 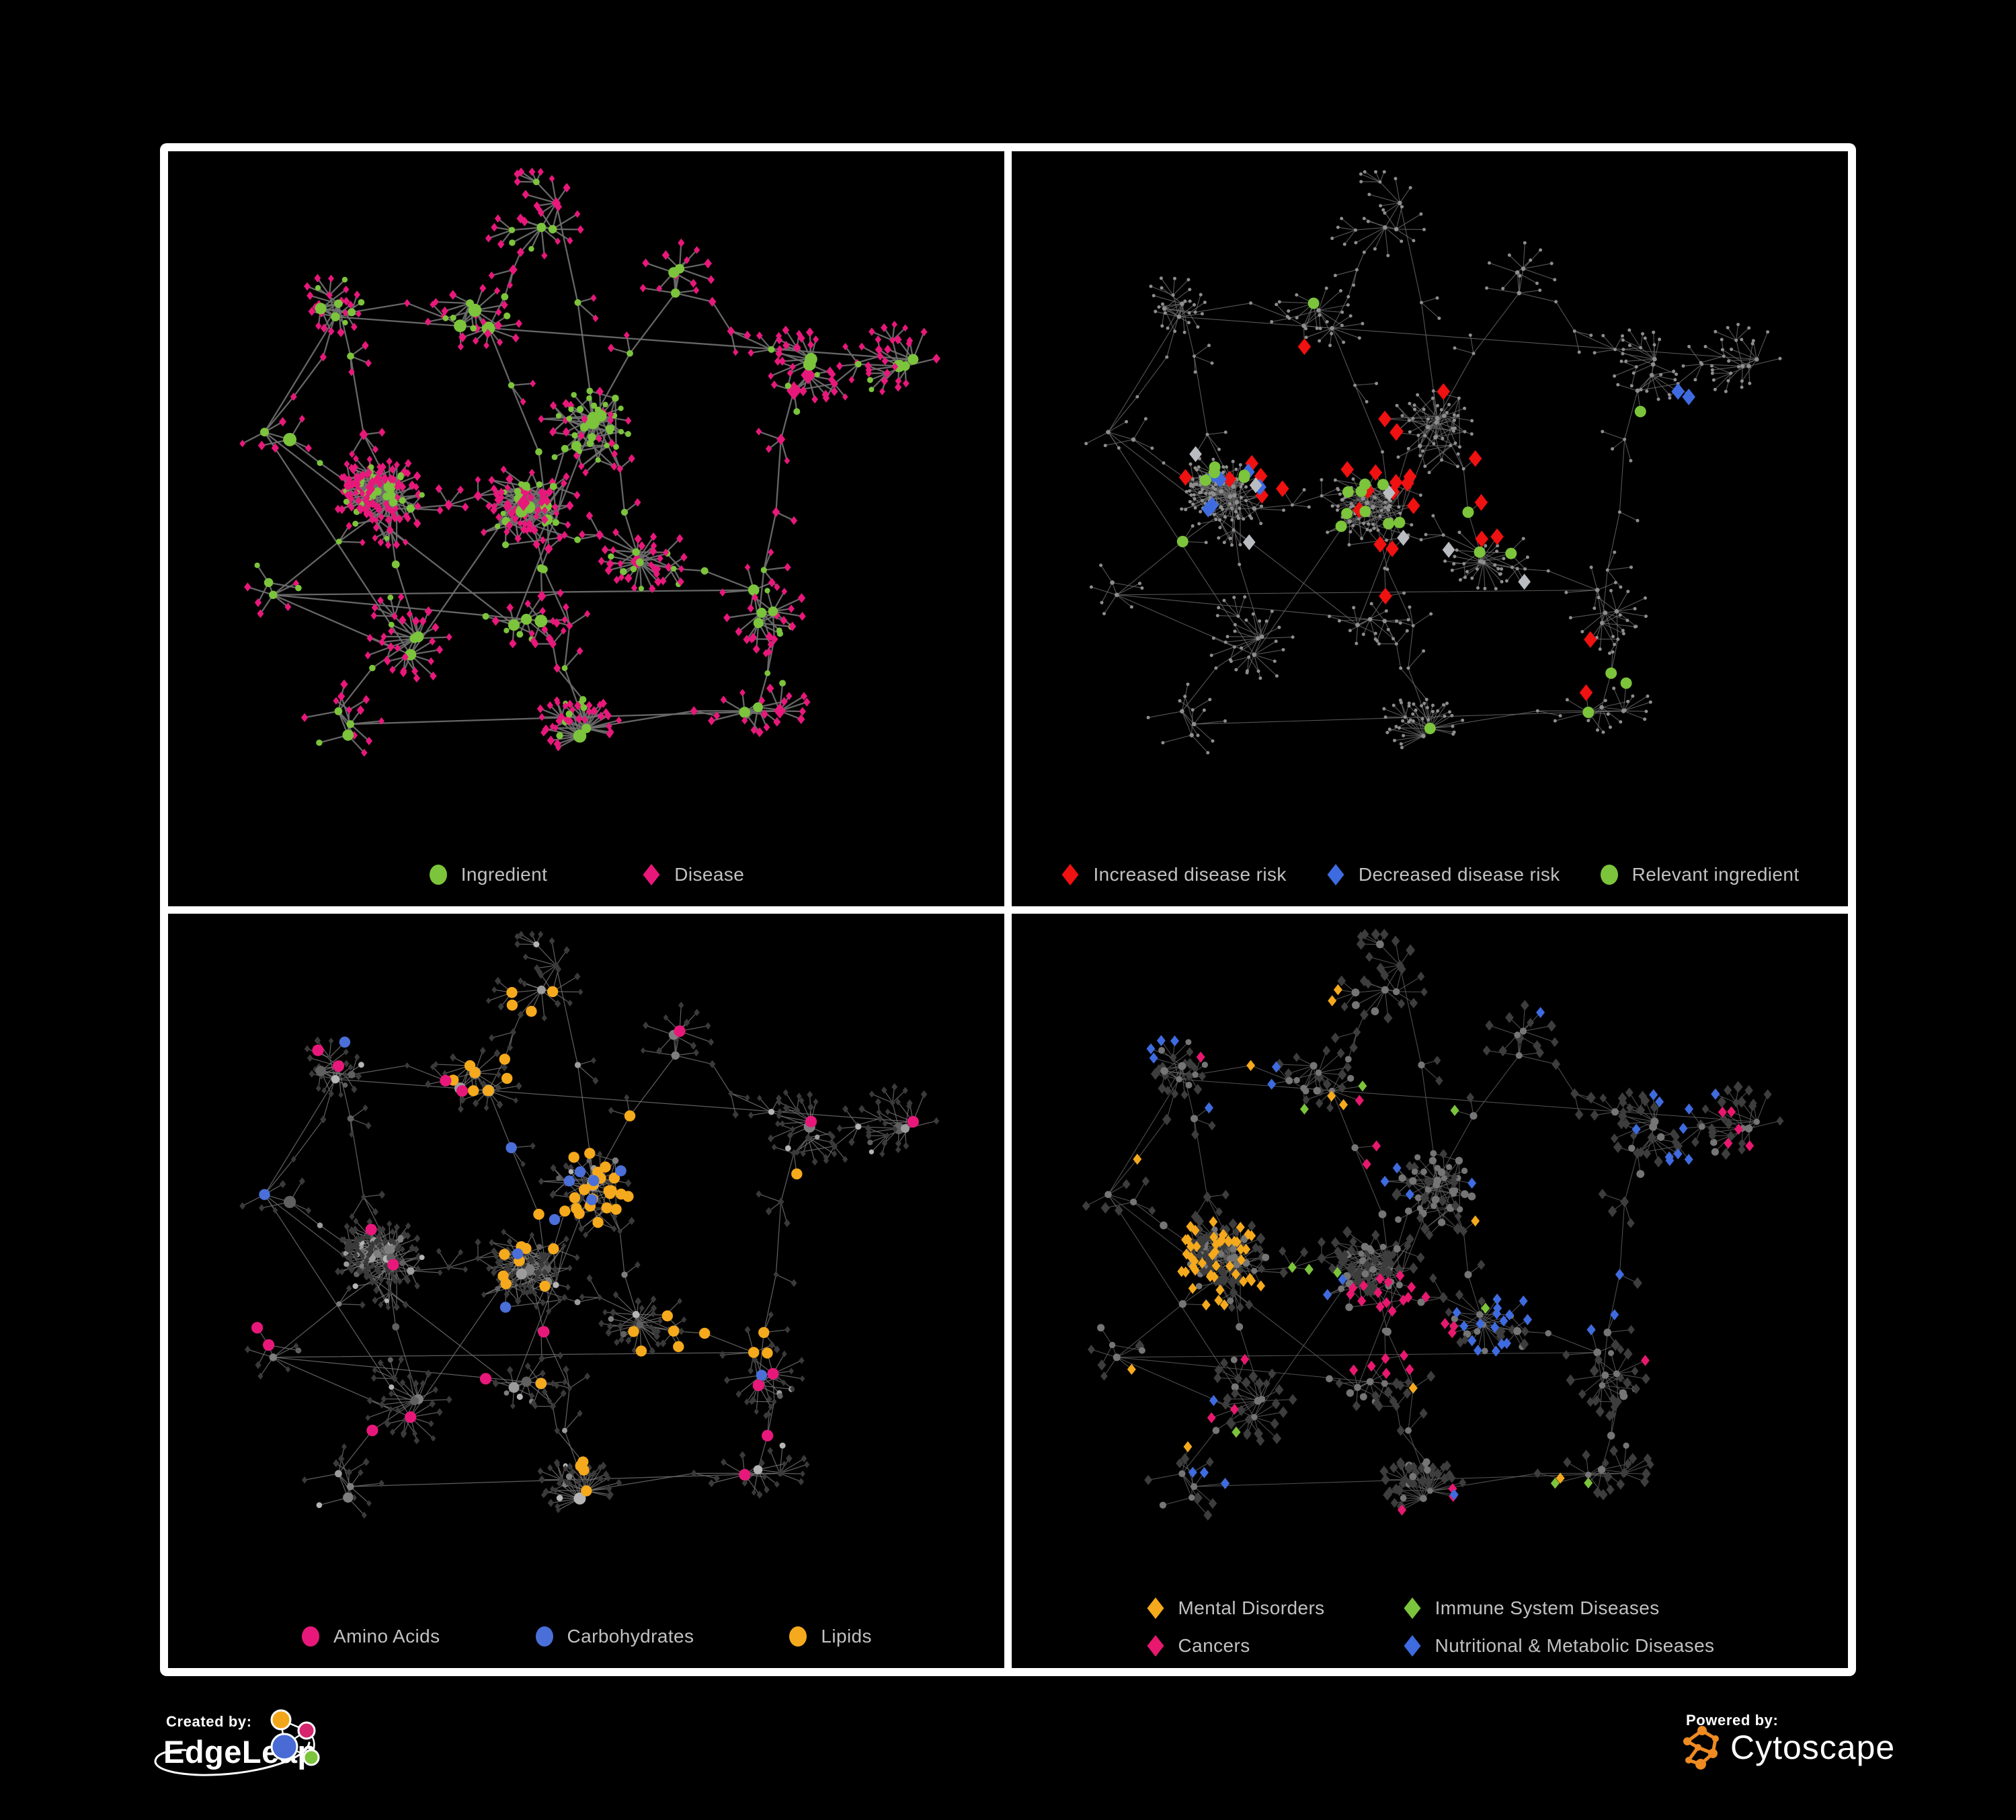 What do you see at coordinates (1497, 536) in the screenshot?
I see `highlight-node-increased-disease-risk` at bounding box center [1497, 536].